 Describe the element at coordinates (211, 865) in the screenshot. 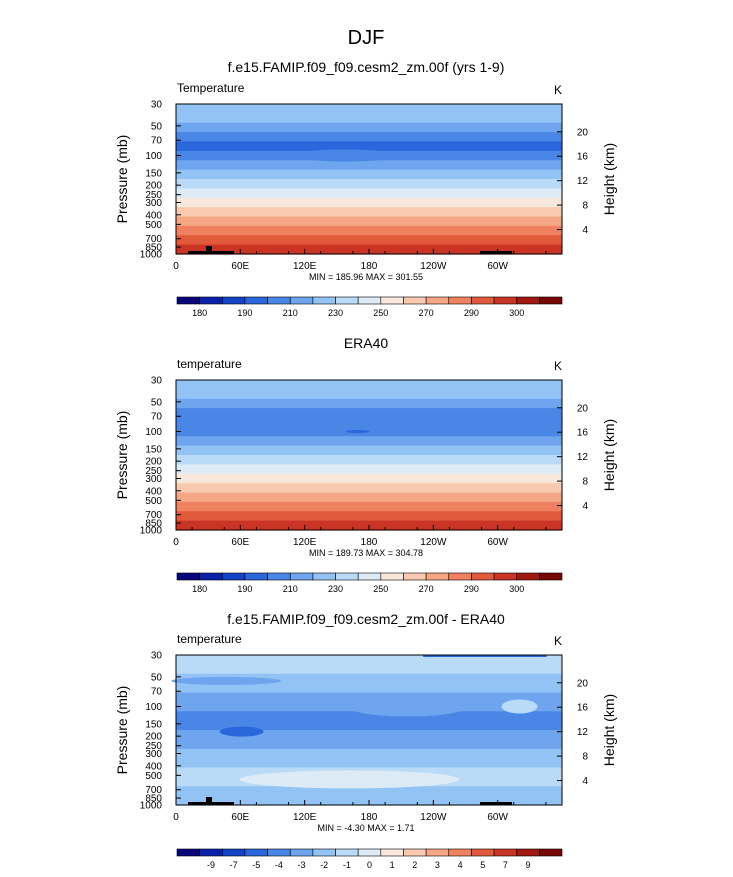

I see `colorbar-label: -9` at that location.